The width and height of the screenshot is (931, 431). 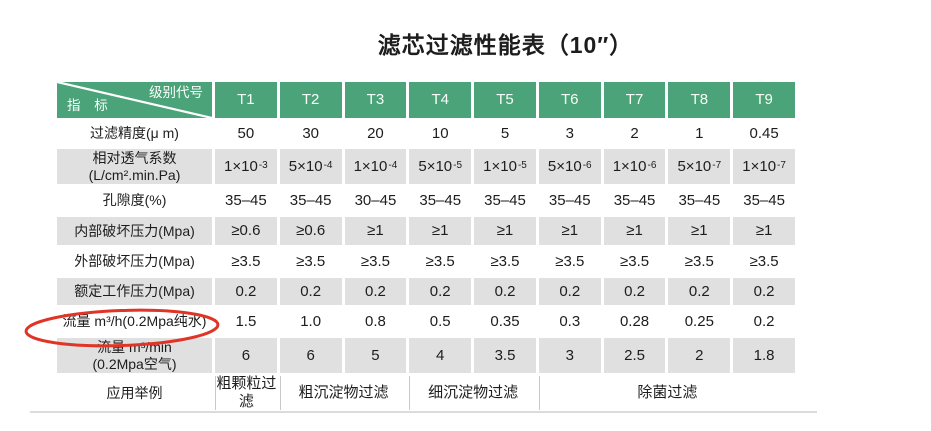 What do you see at coordinates (666, 393) in the screenshot?
I see `application-example-cell: 除菌过滤` at bounding box center [666, 393].